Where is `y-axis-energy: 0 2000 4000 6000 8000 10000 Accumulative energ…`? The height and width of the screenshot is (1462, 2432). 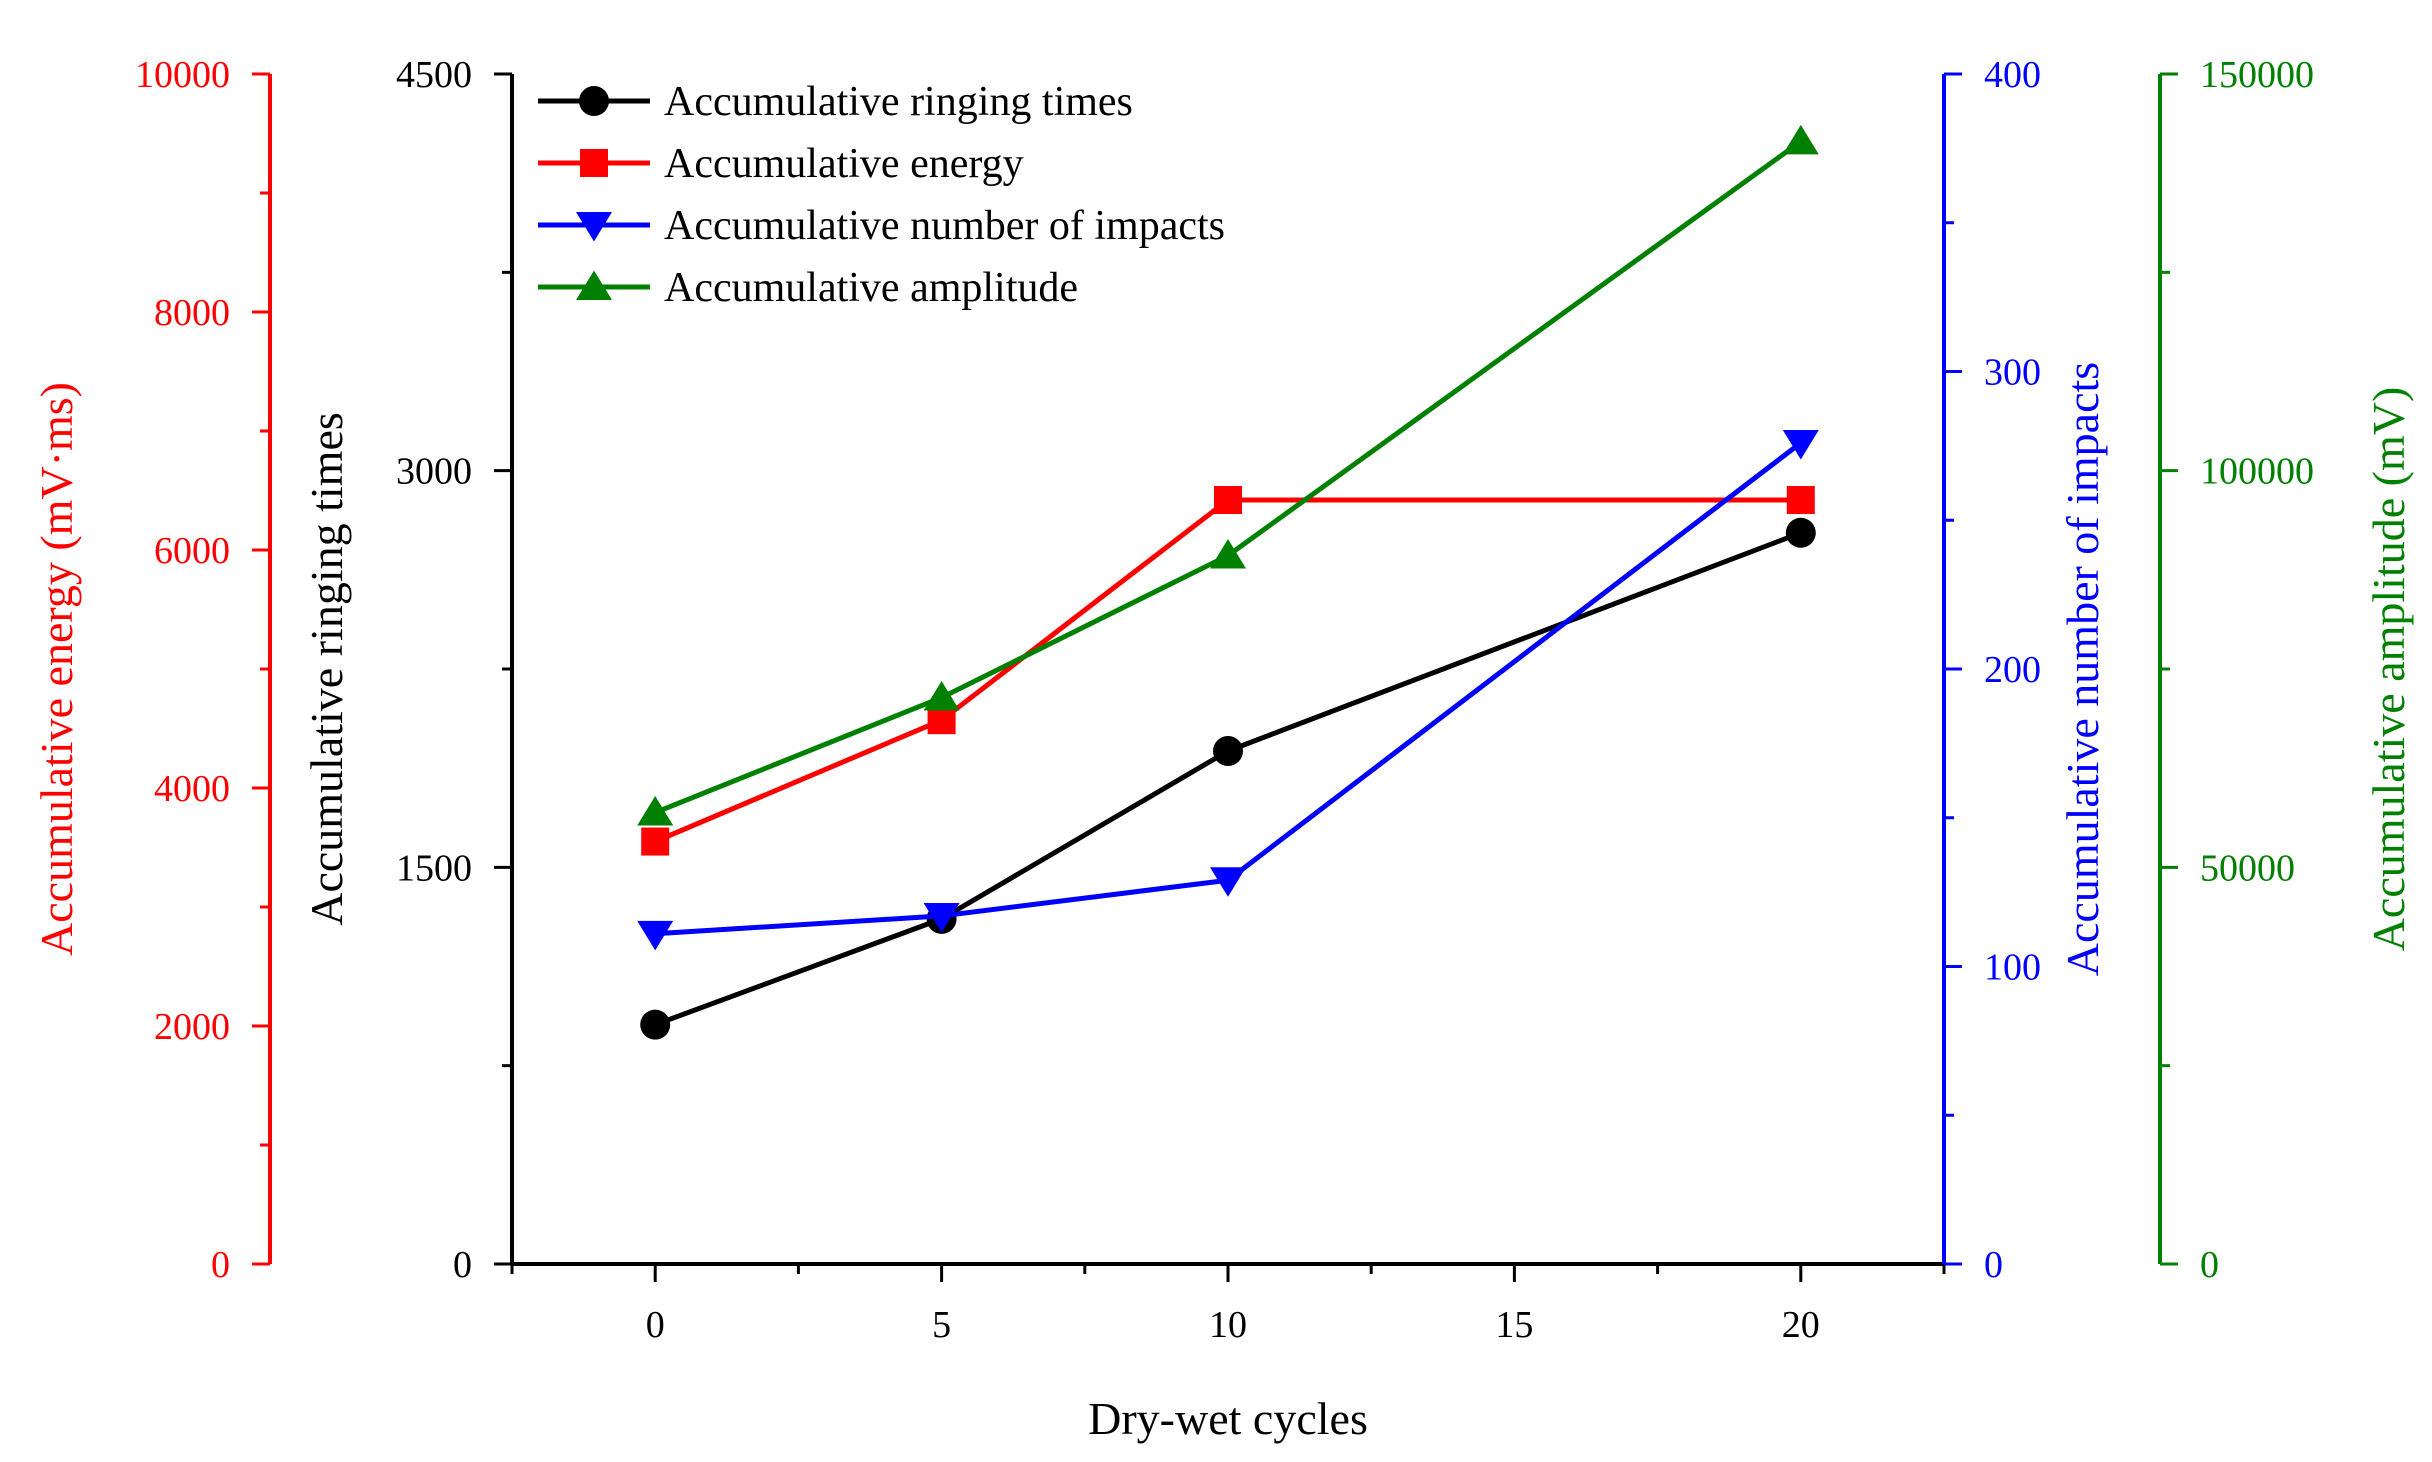
y-axis-energy: 0 2000 4000 6000 8000 10000 Accumulative energ… is located at coordinates (151, 670).